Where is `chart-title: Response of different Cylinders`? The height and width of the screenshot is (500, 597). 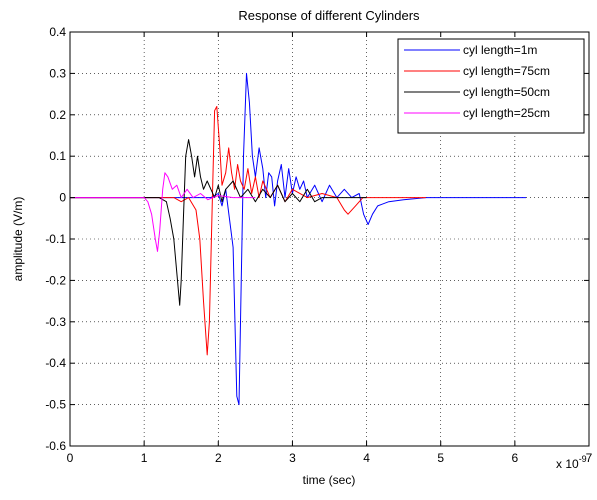 chart-title: Response of different Cylinders is located at coordinates (329, 15).